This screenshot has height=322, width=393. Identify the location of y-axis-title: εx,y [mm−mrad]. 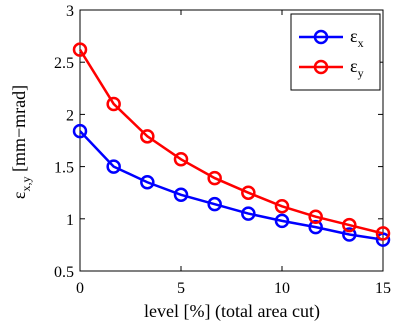
(21, 142).